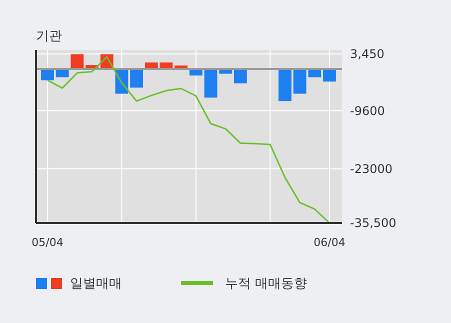  What do you see at coordinates (49, 36) in the screenshot?
I see `chart-title: 기관` at bounding box center [49, 36].